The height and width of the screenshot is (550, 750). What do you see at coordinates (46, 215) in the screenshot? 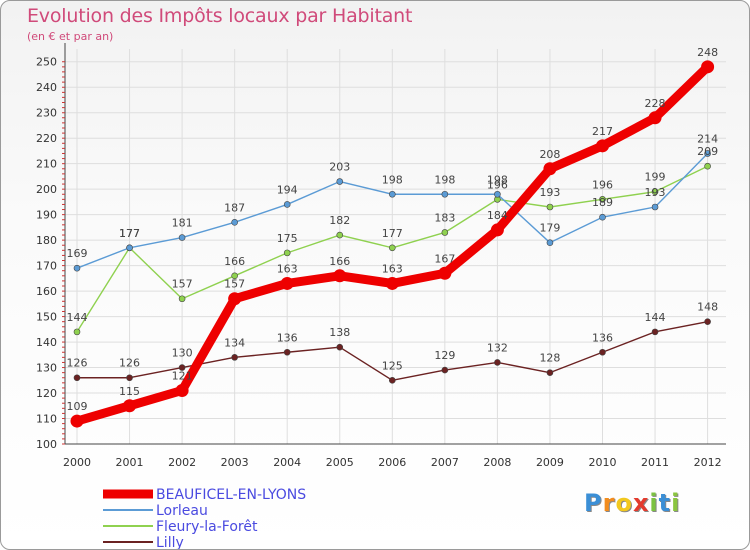
I see `y-tick-label: 190` at bounding box center [46, 215].